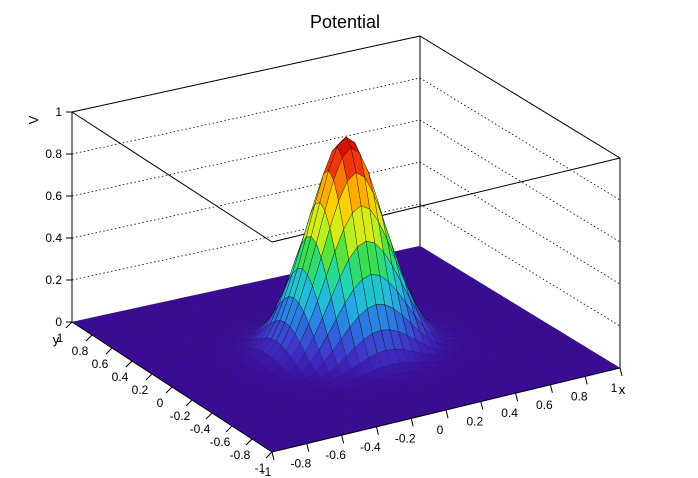  I want to click on y-tick-label: -0.4, so click(200, 429).